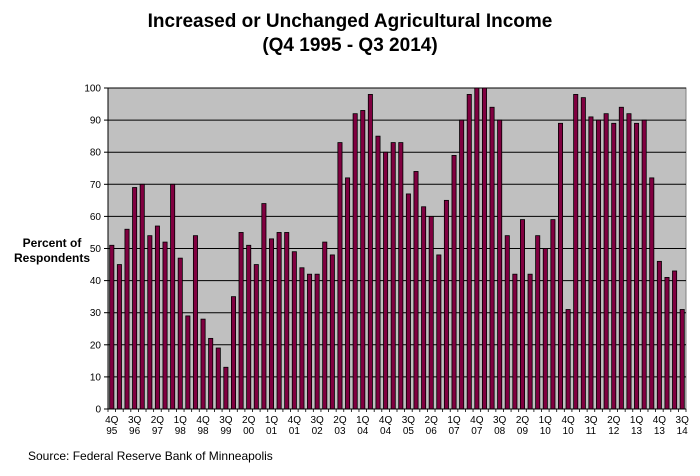  I want to click on x-tick-label-year: 95, so click(112, 431).